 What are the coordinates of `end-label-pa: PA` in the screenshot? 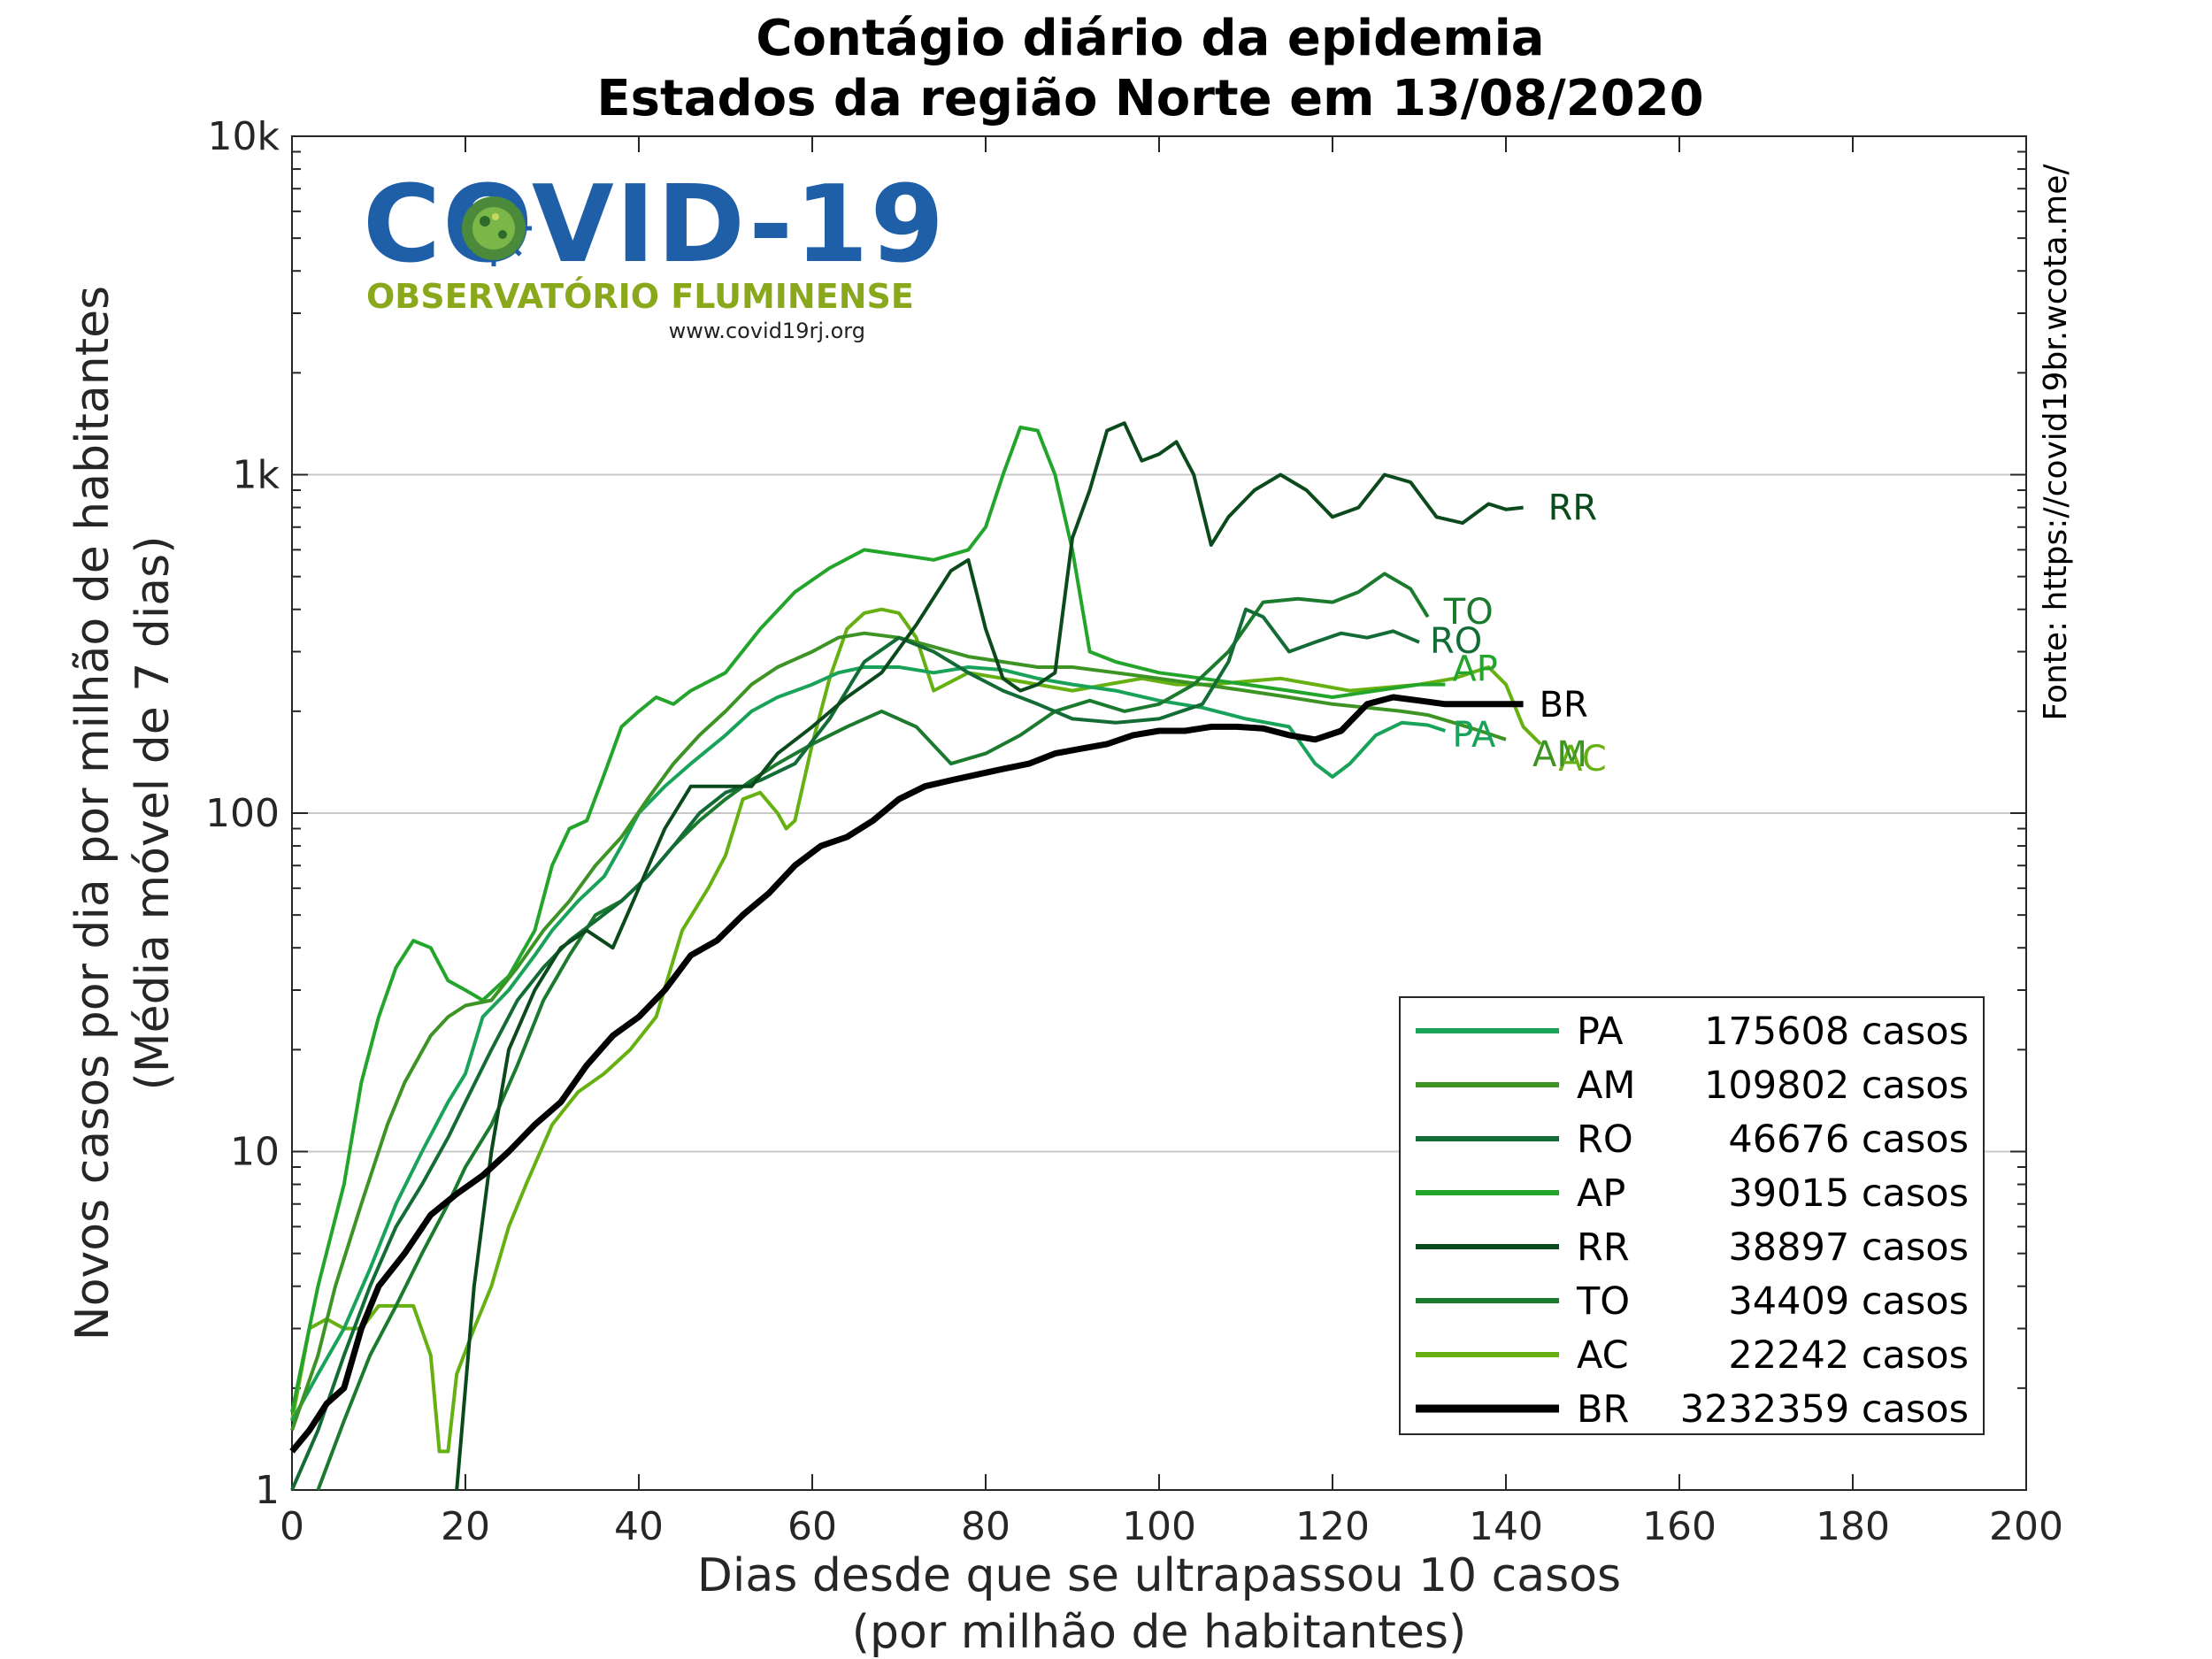 It's located at (1474, 736).